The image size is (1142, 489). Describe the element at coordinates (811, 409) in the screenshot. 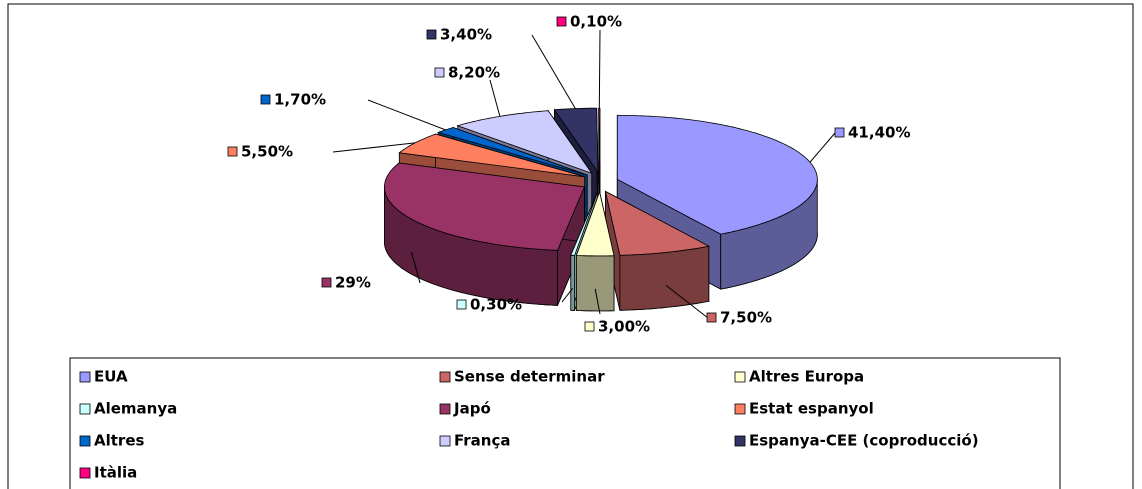

I see `legend-label: Estat espanyol` at that location.